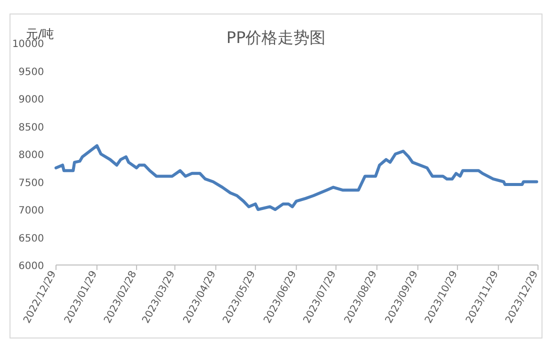 This screenshot has width=552, height=345. I want to click on y-tick-label: 7000, so click(31, 211).